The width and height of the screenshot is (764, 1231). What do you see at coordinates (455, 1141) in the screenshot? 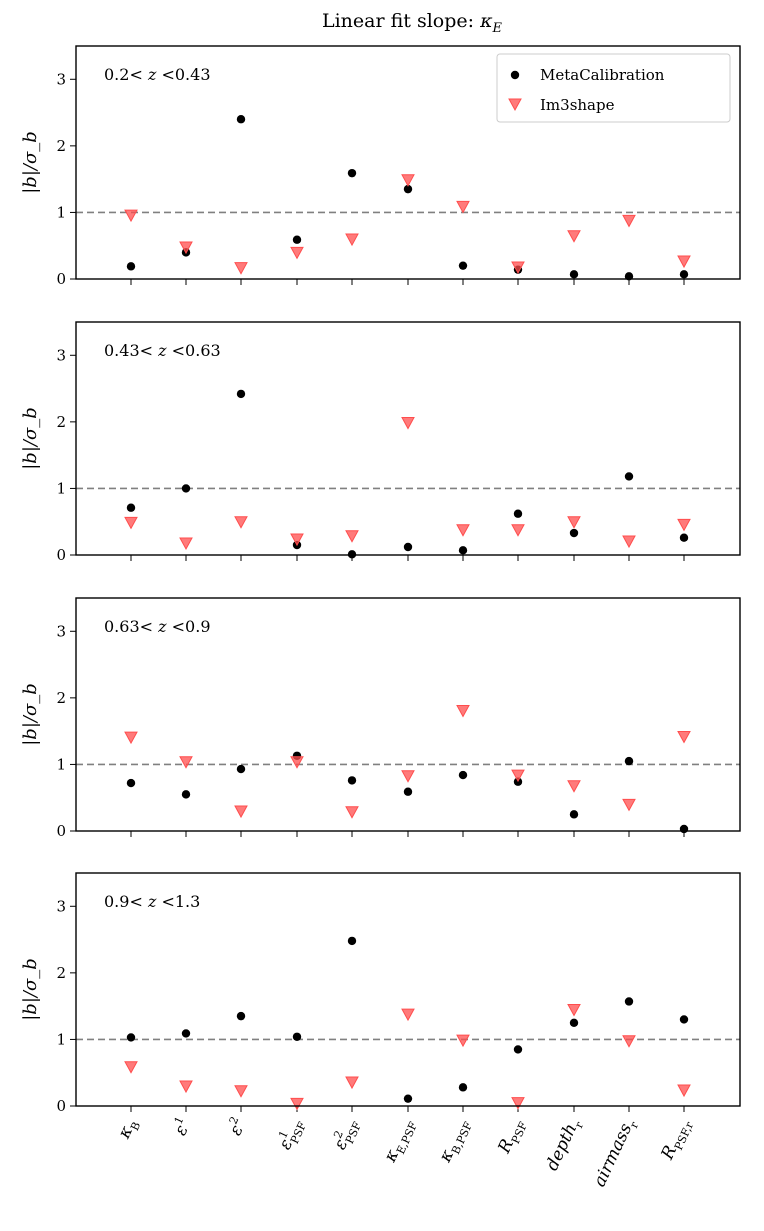
I see `x-category-label: κB,PSF` at bounding box center [455, 1141].